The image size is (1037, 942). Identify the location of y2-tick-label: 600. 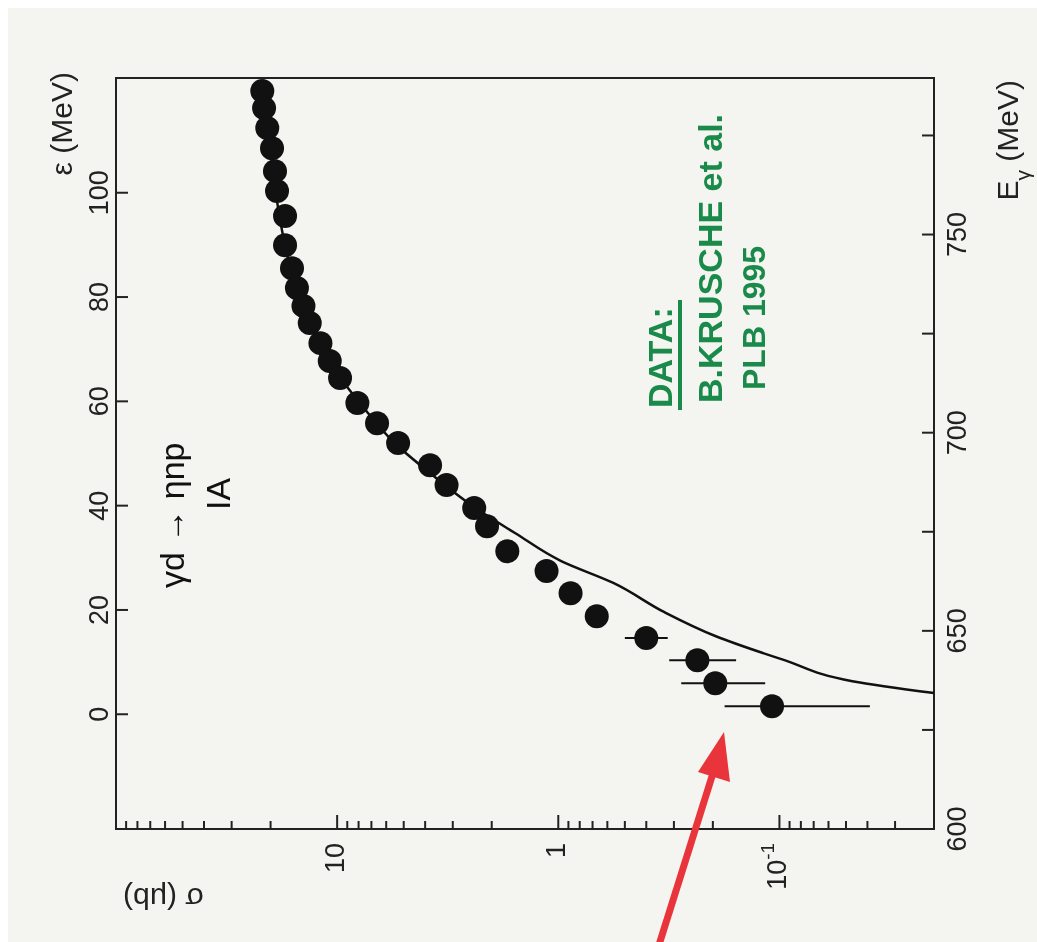
(957, 829).